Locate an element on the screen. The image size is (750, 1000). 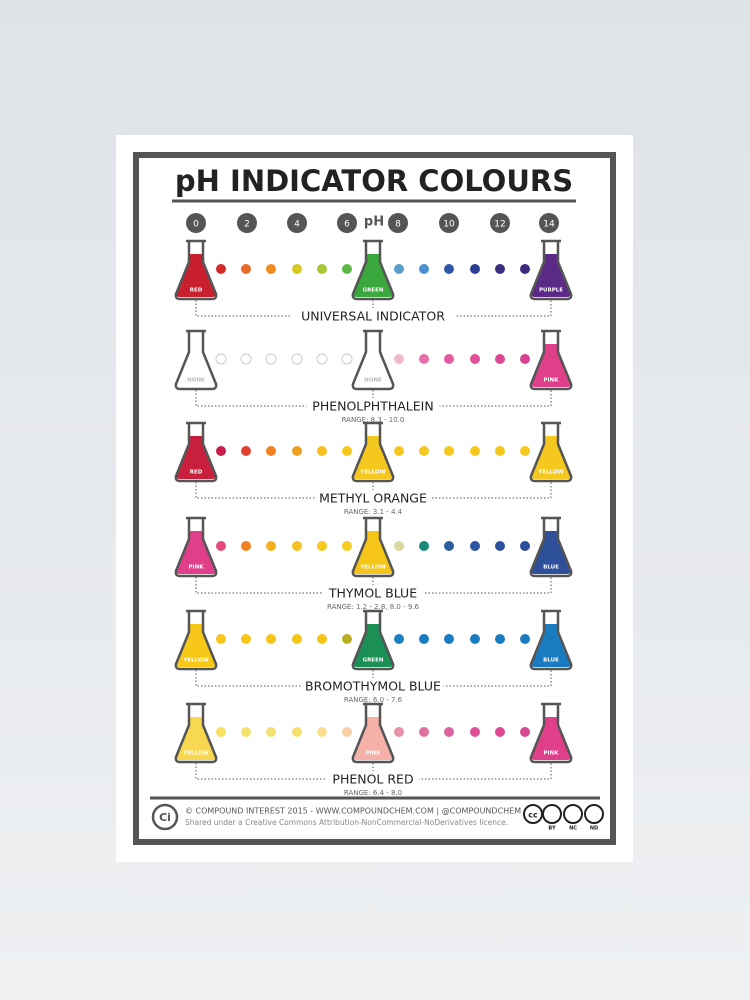
ph-tick: 14 is located at coordinates (549, 225).